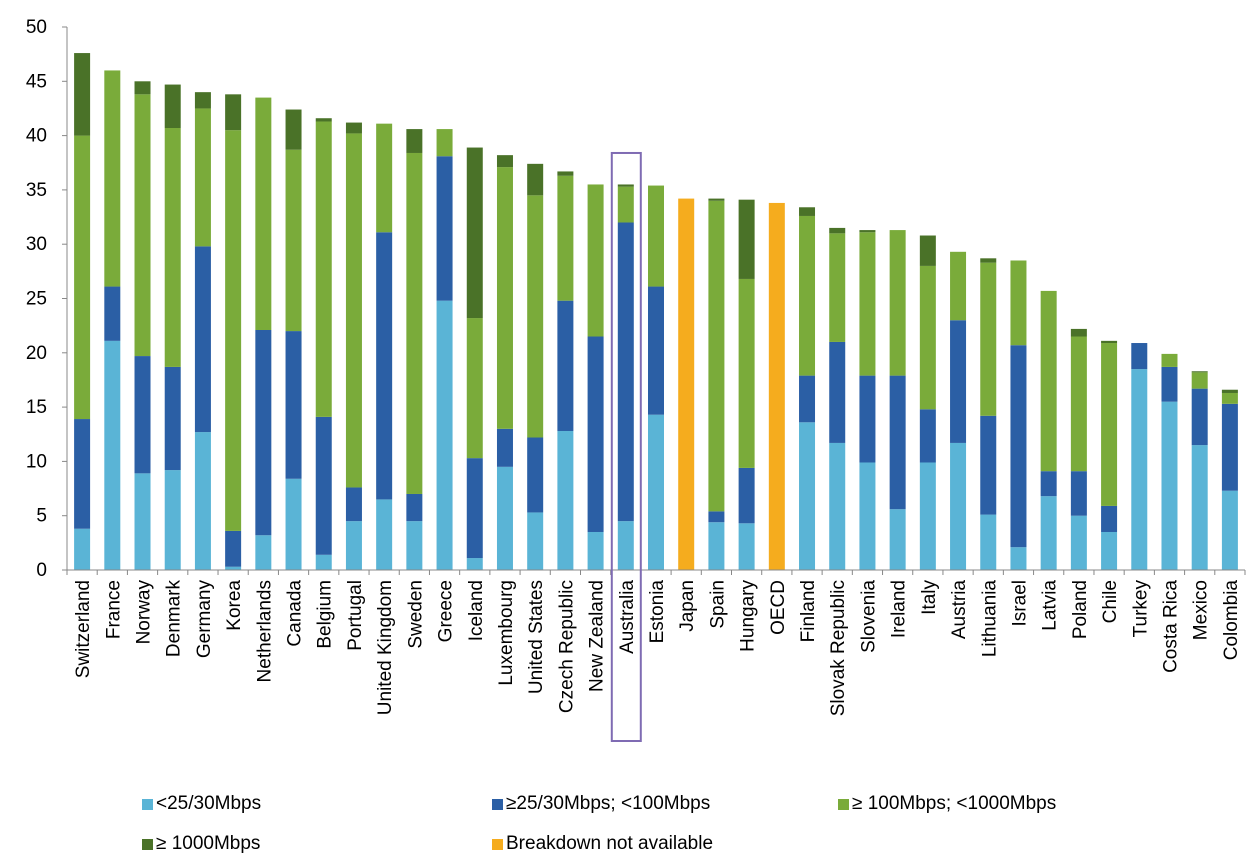  What do you see at coordinates (868, 616) in the screenshot?
I see `x-tick-label: Slovenia` at bounding box center [868, 616].